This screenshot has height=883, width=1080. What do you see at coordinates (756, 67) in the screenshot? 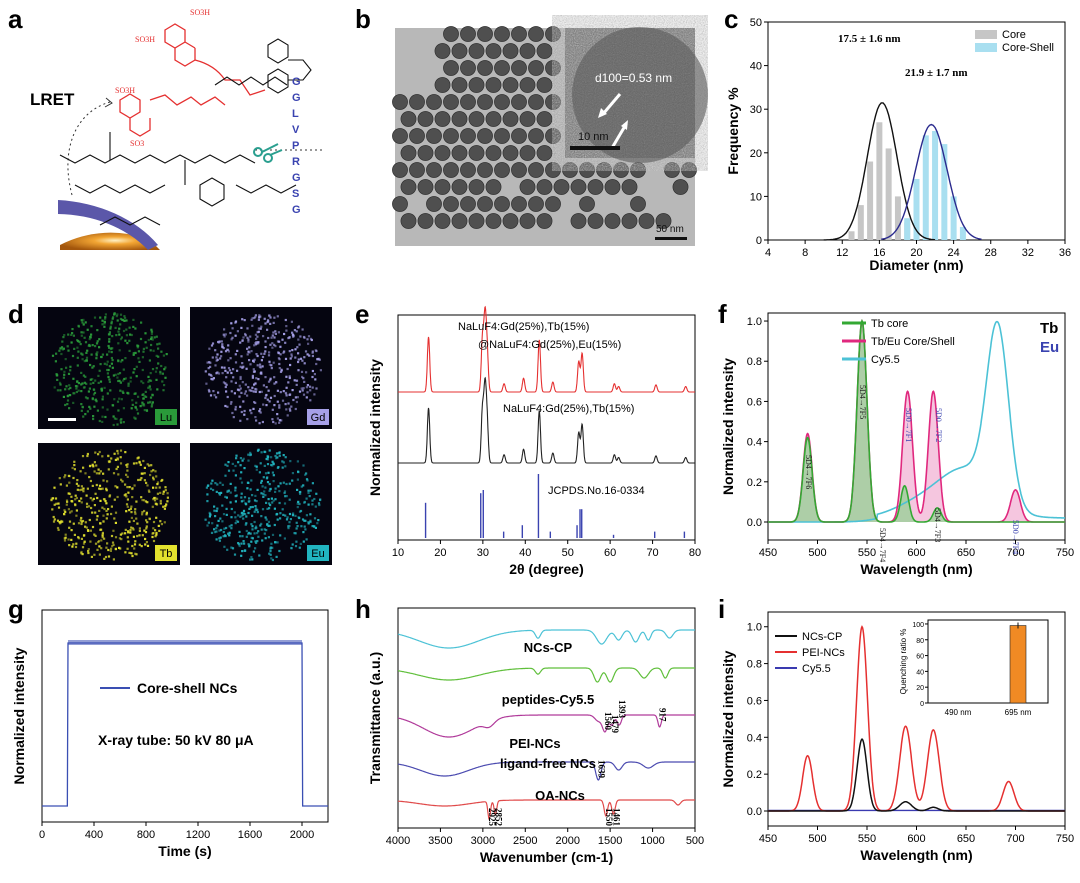
I see `y-tick-label: 40` at bounding box center [756, 67].